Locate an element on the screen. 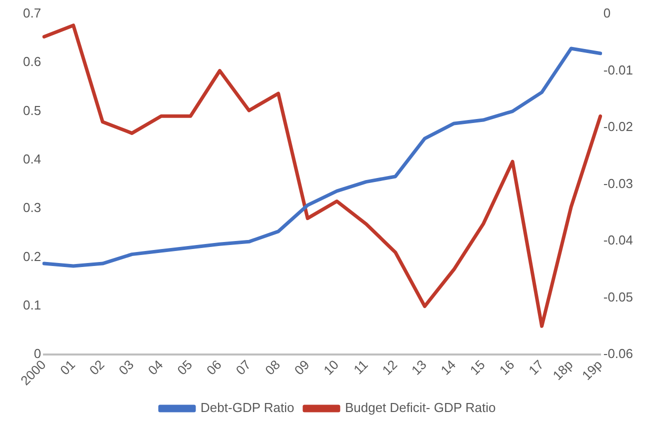  x-tick-label: 05 is located at coordinates (185, 367).